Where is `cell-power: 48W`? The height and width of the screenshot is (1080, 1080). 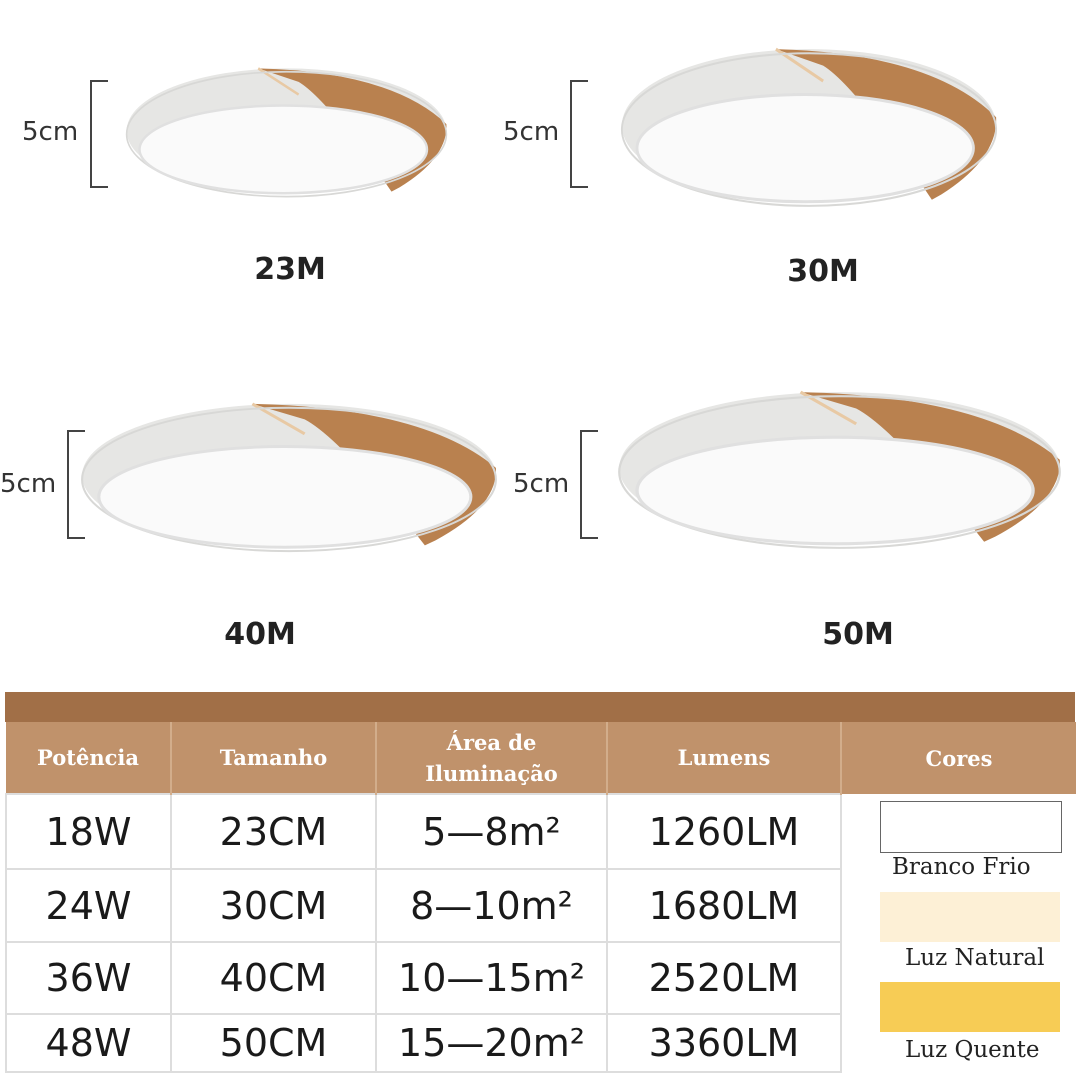
cell-power: 48W is located at coordinates (88, 1043).